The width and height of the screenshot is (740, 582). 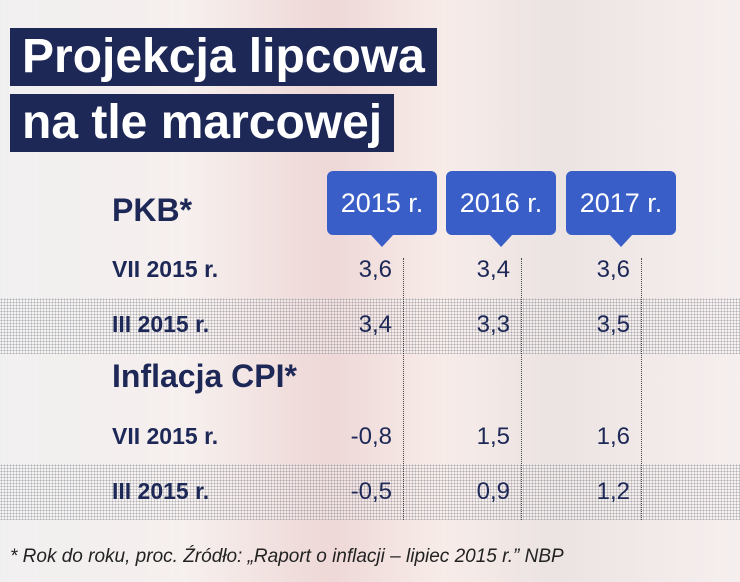 What do you see at coordinates (371, 436) in the screenshot?
I see `cell-value: -0,8` at bounding box center [371, 436].